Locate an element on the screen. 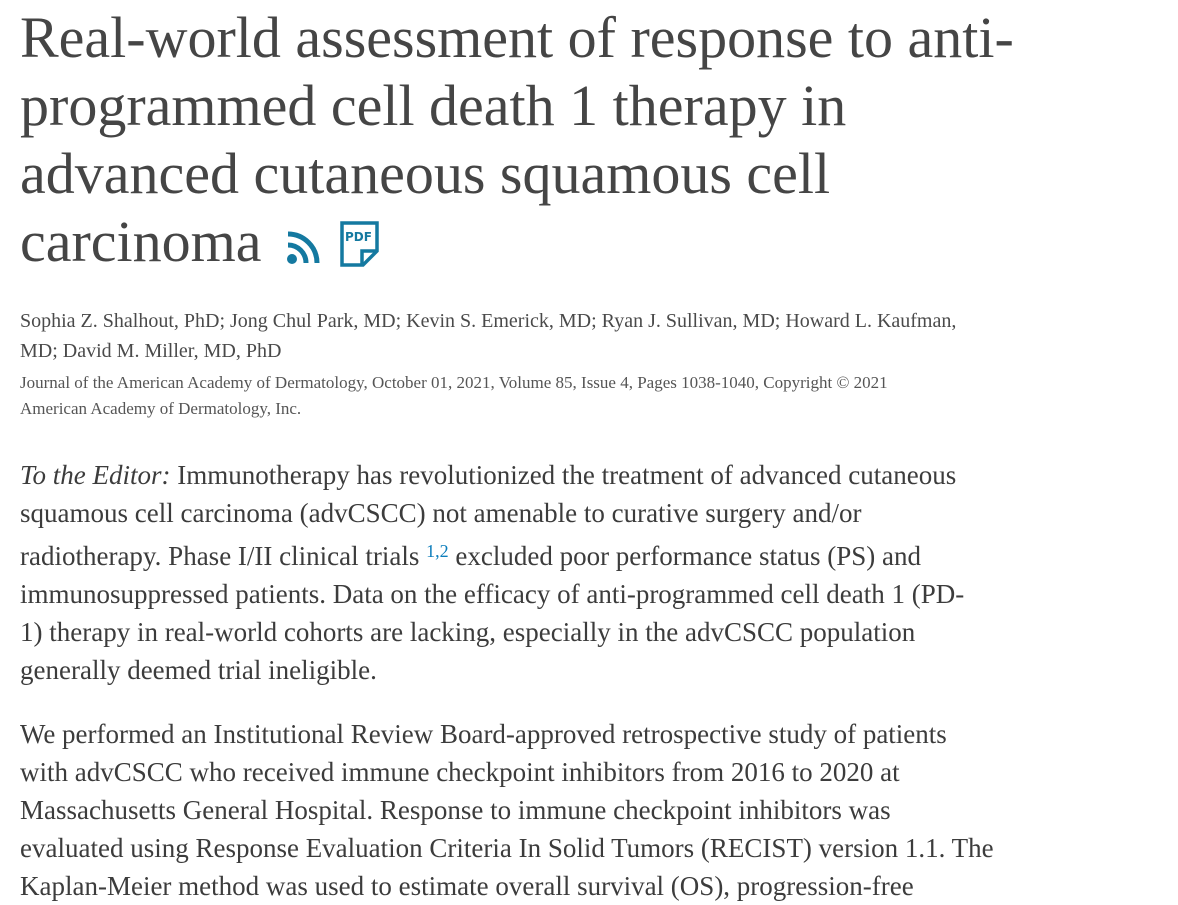 The width and height of the screenshot is (1178, 905). reference-link-1: 1 is located at coordinates (431, 551).